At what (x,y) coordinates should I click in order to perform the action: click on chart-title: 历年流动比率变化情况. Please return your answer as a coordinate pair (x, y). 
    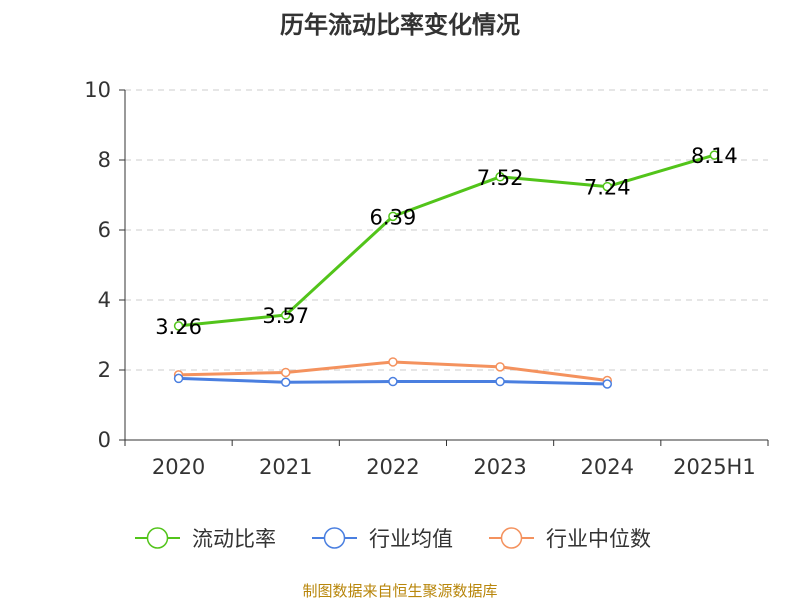
    Looking at the image, I should click on (400, 25).